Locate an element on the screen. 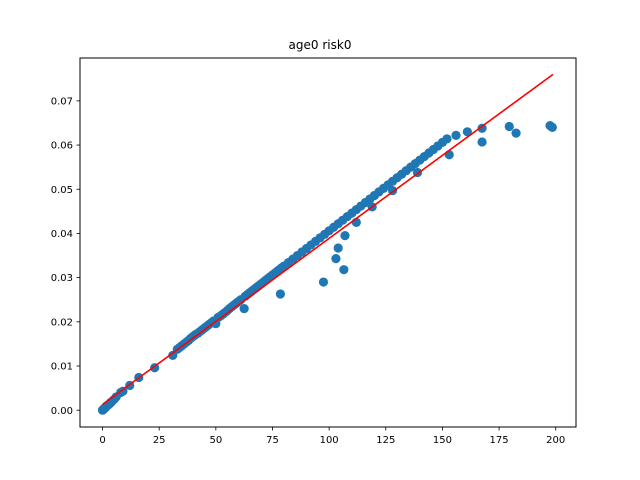 This screenshot has width=640, height=480. y-tick-label: 0.05 is located at coordinates (62, 190).